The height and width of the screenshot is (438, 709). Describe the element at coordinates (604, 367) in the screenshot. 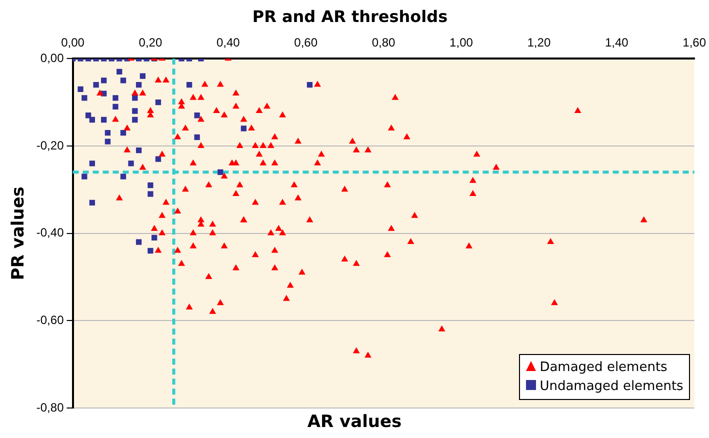

I see `legend-label: Damaged elements` at that location.